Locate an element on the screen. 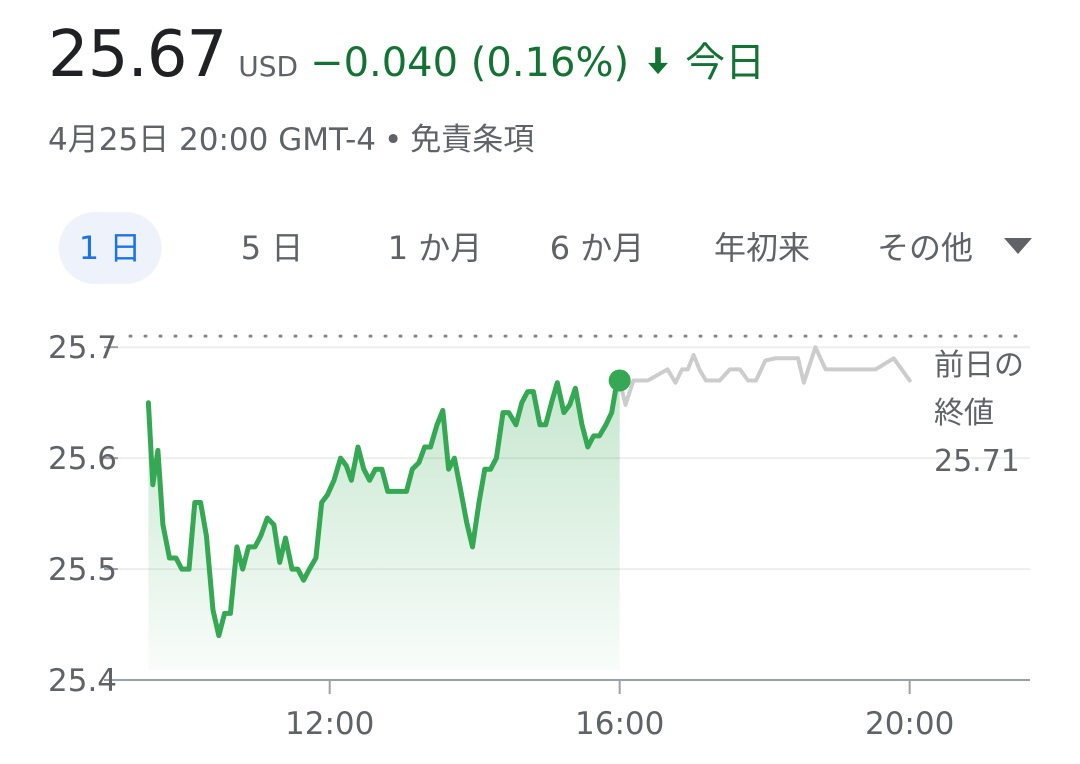 This screenshot has height=764, width=1080. quote-subline: 4月25日 20:00 GMT-4 • 免責条項 is located at coordinates (295, 136).